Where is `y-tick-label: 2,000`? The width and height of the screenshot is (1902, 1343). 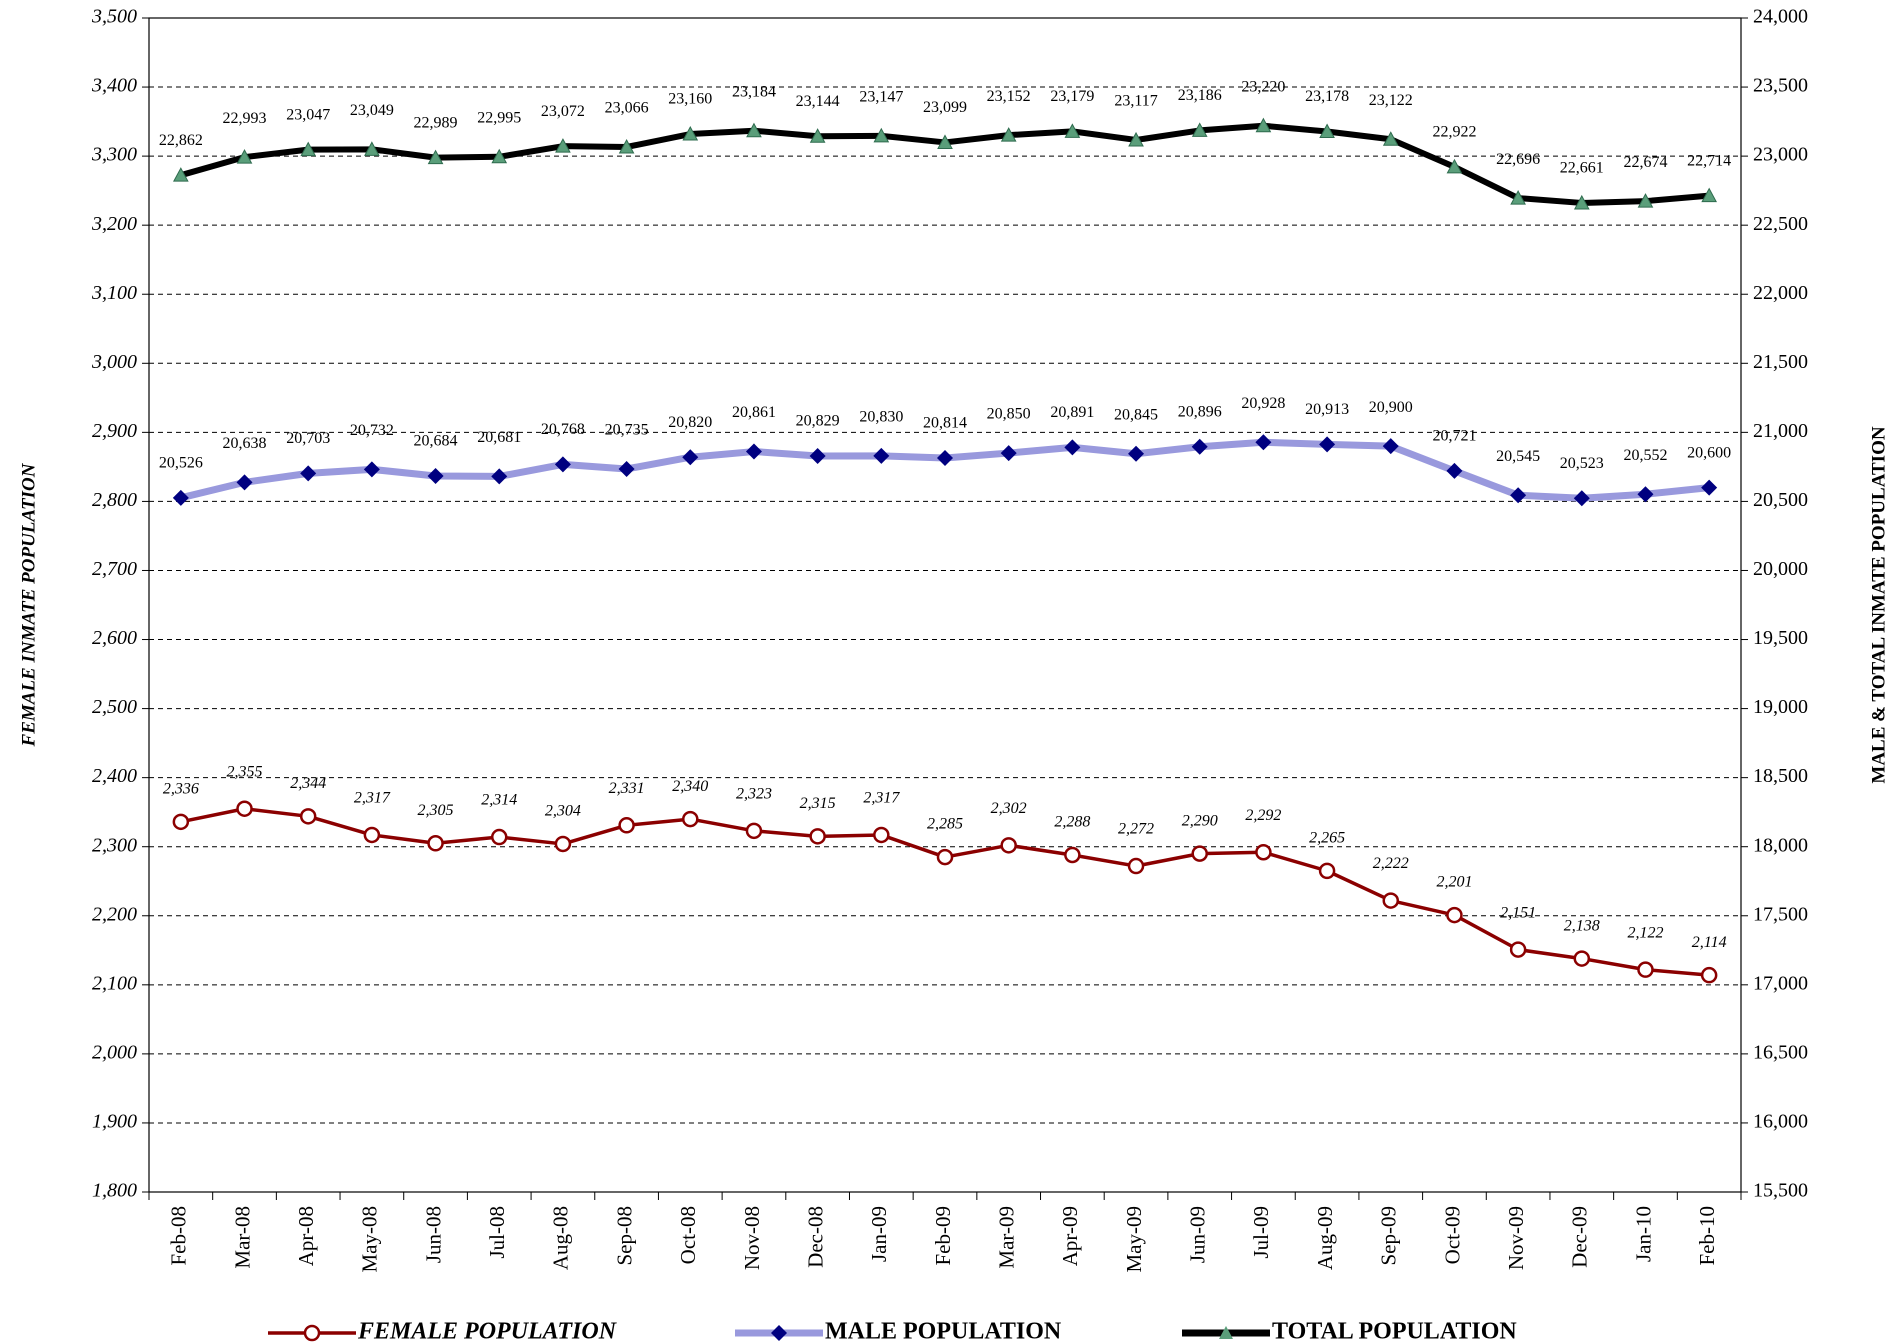
y-tick-label: 2,000 is located at coordinates (114, 1052).